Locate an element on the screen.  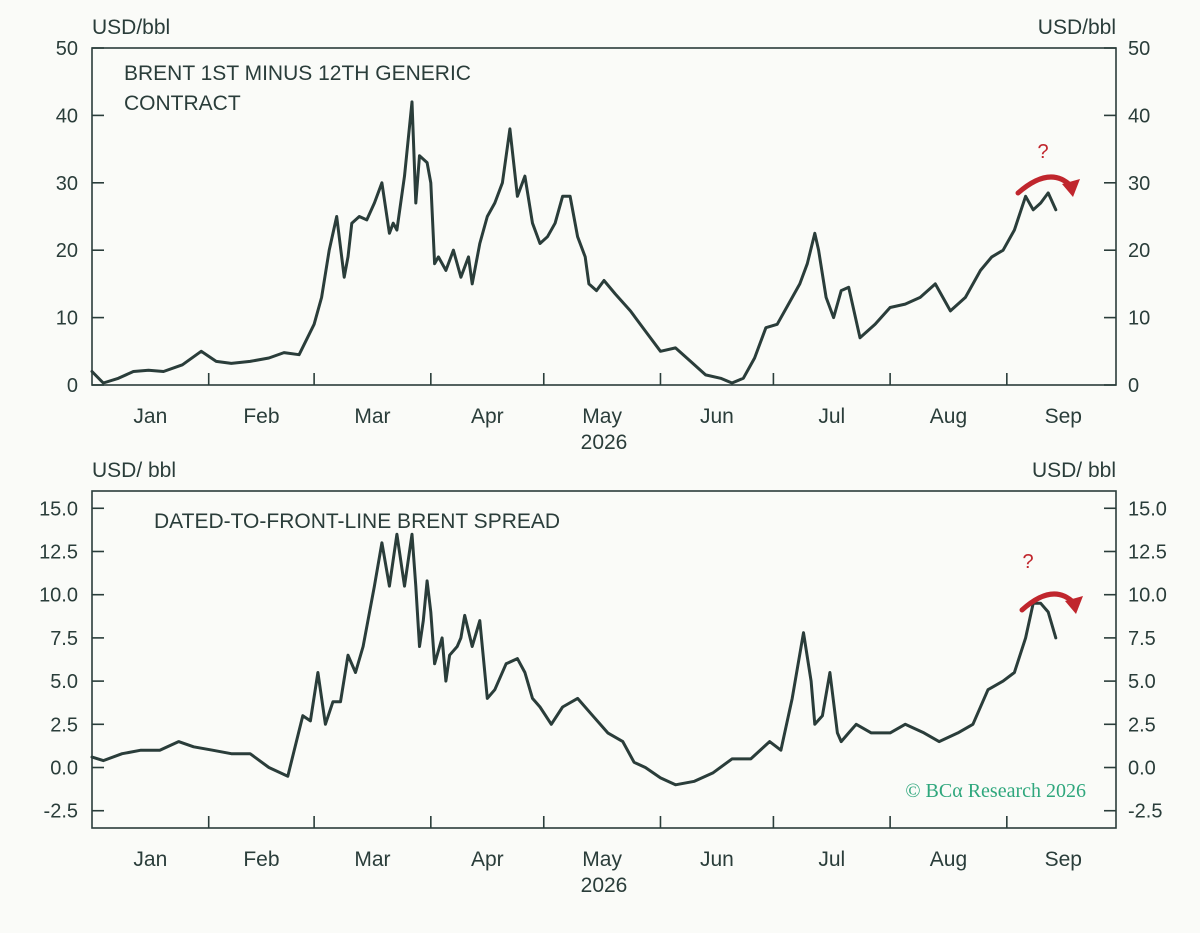
top-month-label: Apr is located at coordinates (487, 416).